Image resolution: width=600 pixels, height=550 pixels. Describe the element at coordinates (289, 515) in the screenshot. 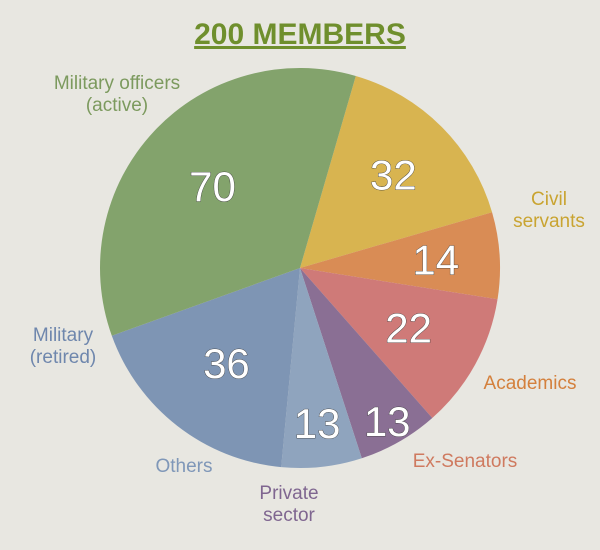

I see `slice-category-label-line: sector` at that location.